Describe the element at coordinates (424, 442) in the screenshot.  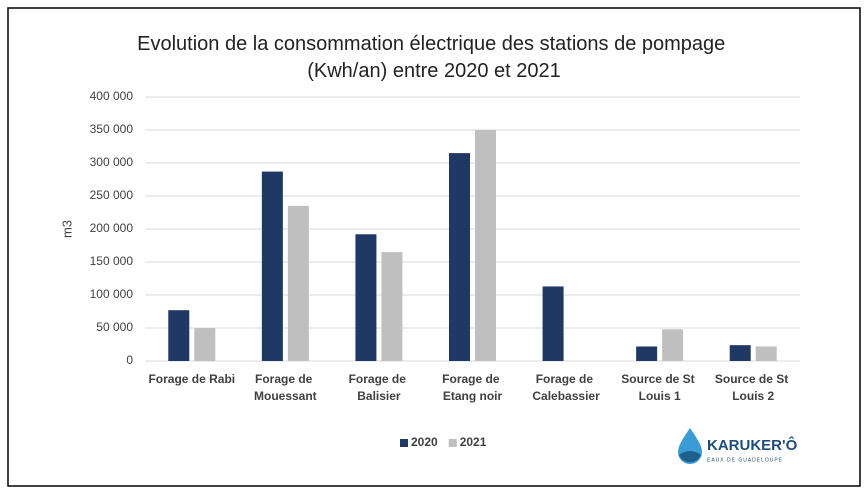
I see `legend-label: 2020` at that location.